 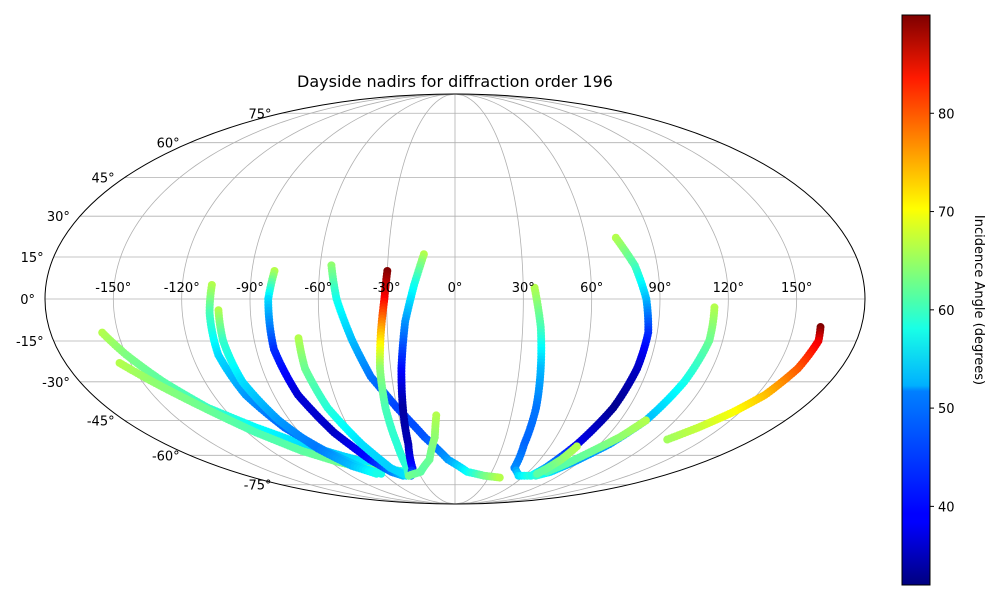 I want to click on lon-tick-label: 90°, so click(x=659, y=288).